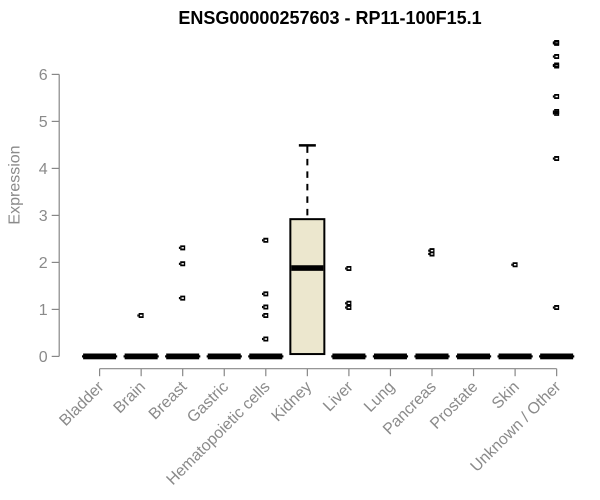 Image resolution: width=600 pixels, height=500 pixels. Describe the element at coordinates (140, 316) in the screenshot. I see `outlier-point-brain` at that location.